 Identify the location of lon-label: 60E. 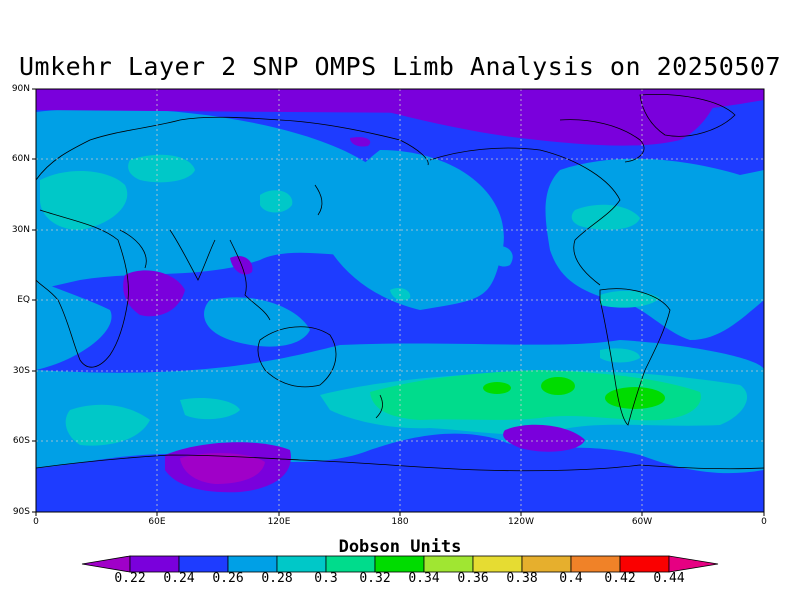
(157, 522).